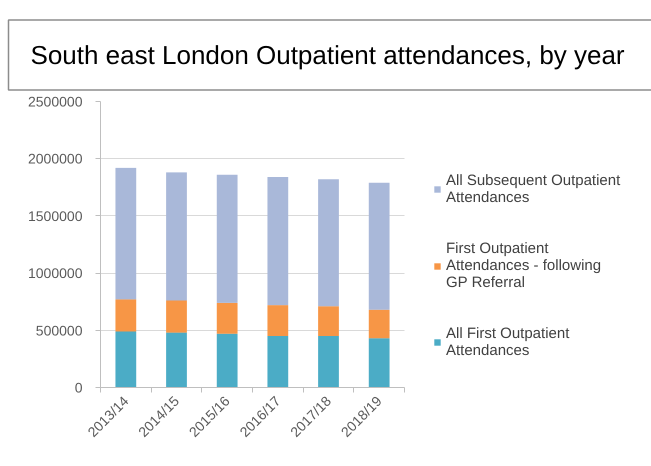 The height and width of the screenshot is (466, 651). What do you see at coordinates (508, 342) in the screenshot?
I see `legend-label: All First Outpatient Attendances` at bounding box center [508, 342].